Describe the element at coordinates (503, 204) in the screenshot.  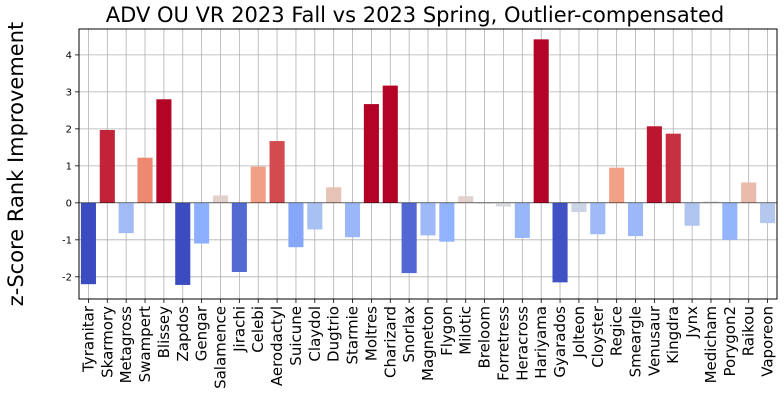
I see `bar-forretress` at that location.